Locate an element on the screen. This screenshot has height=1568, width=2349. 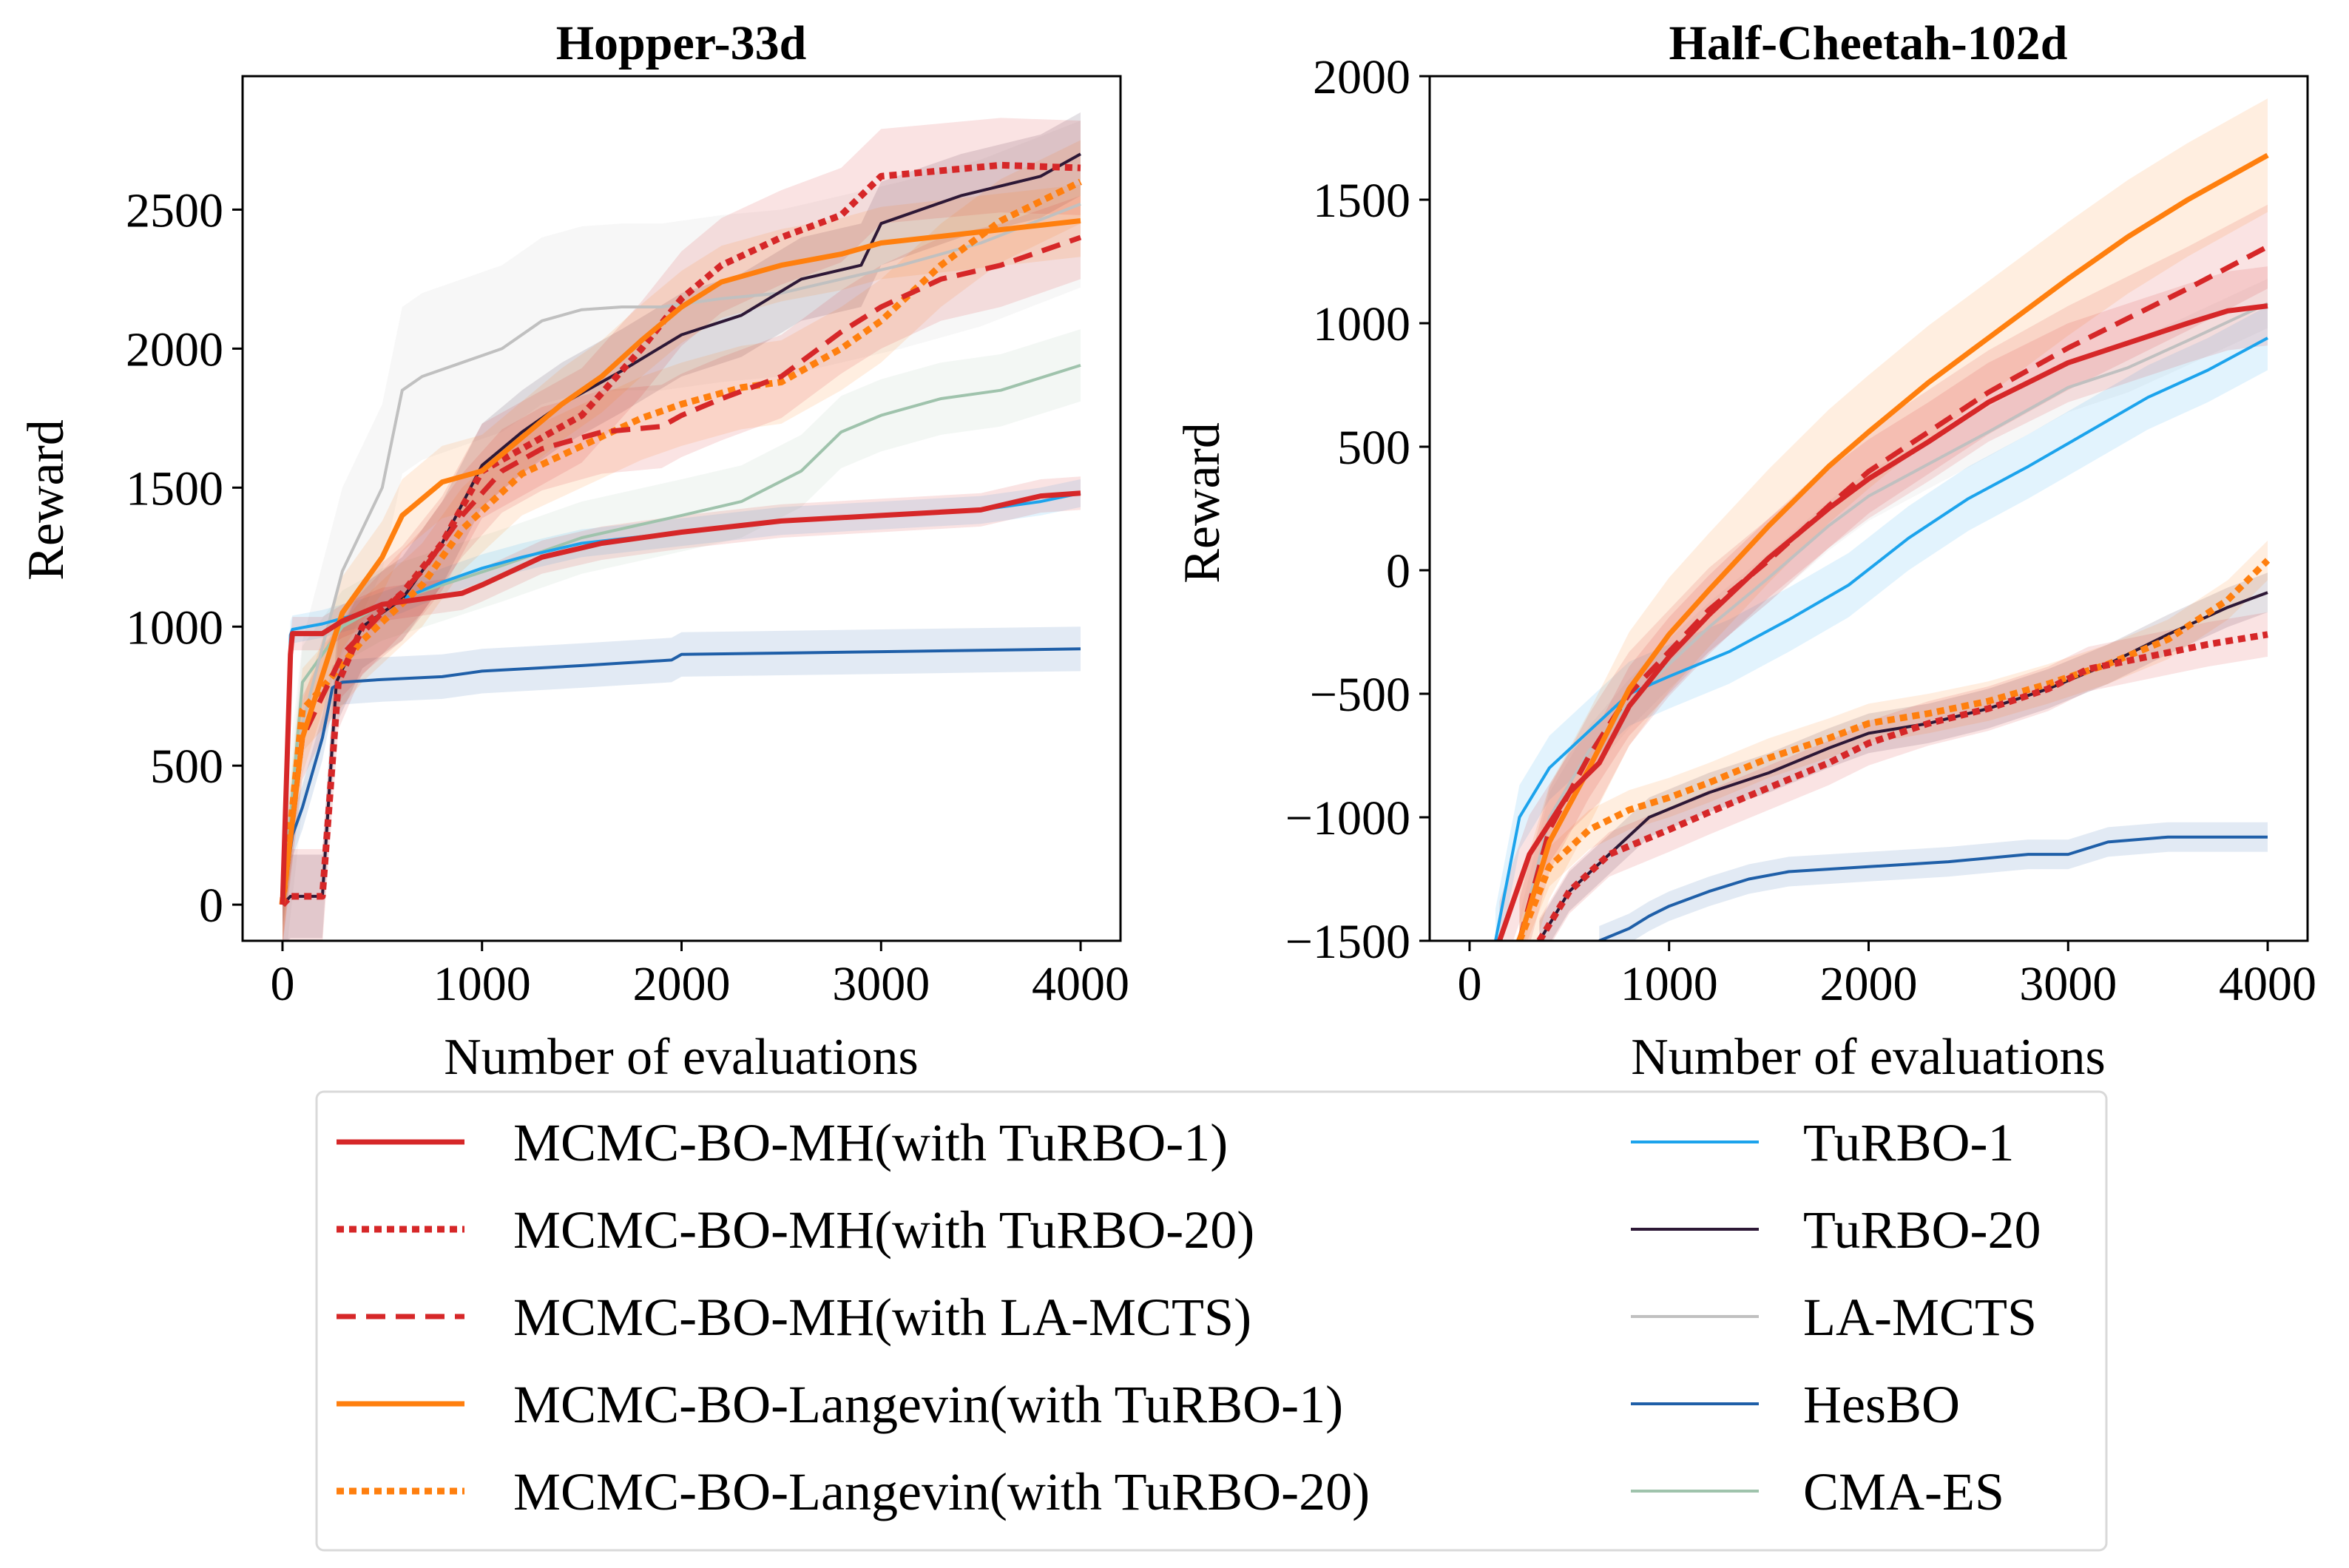
band-turbo1 is located at coordinates (1882, 623).